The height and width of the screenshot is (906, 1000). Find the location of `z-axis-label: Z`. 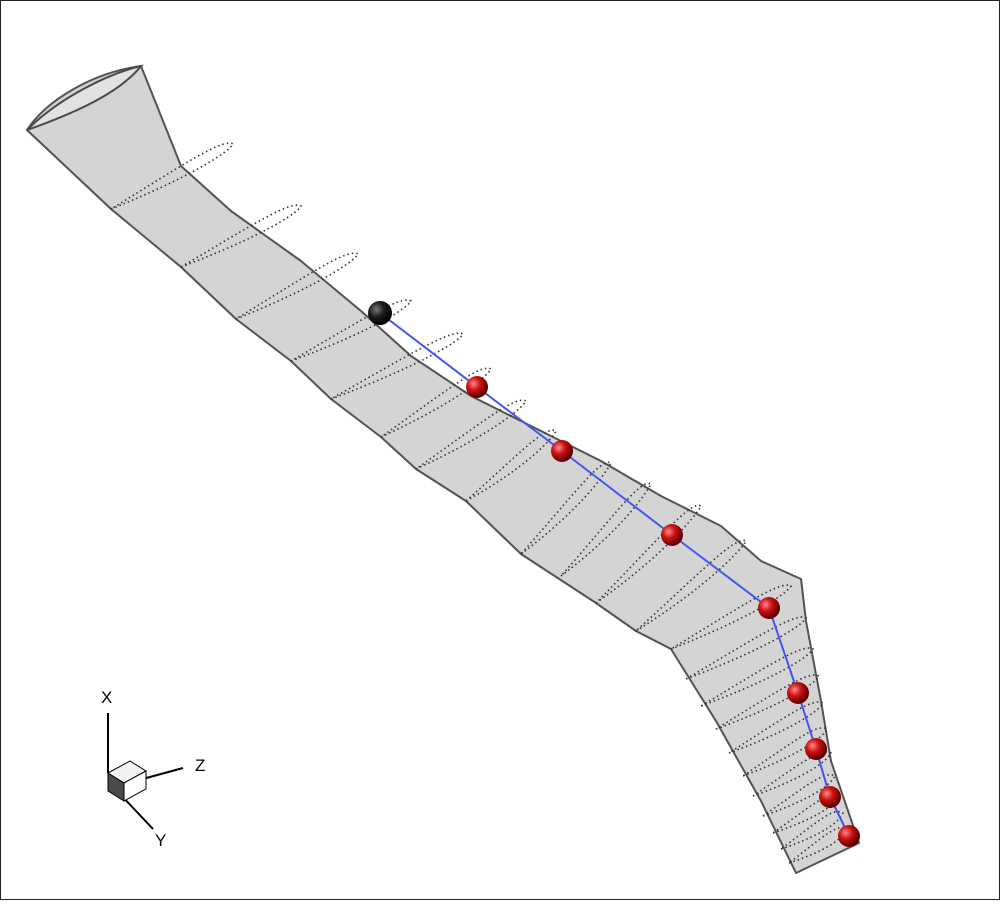

z-axis-label: Z is located at coordinates (200, 765).